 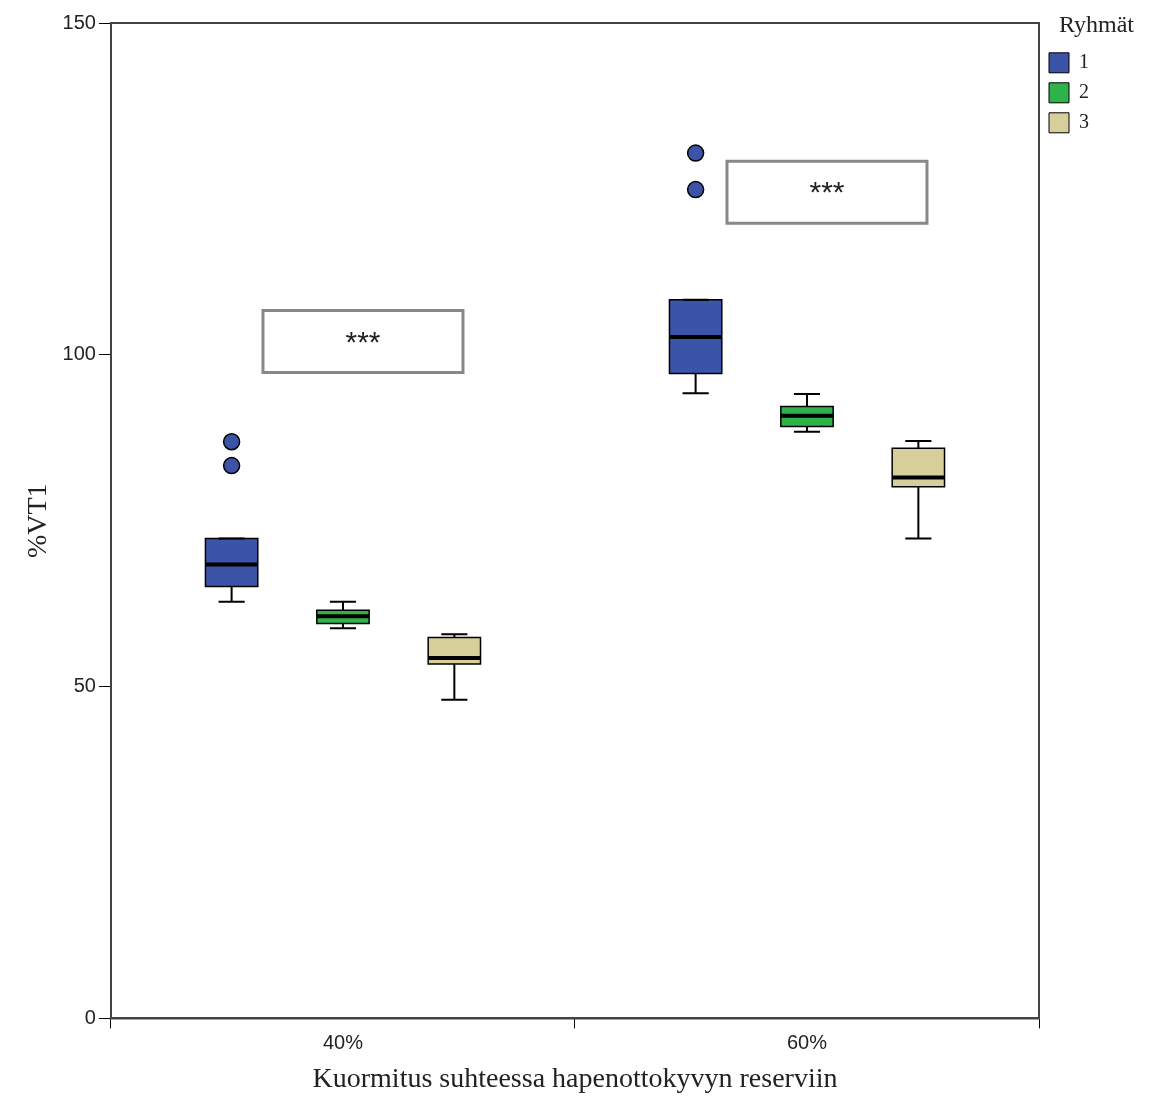 I want to click on x-tick-label: 60%, so click(x=807, y=1041).